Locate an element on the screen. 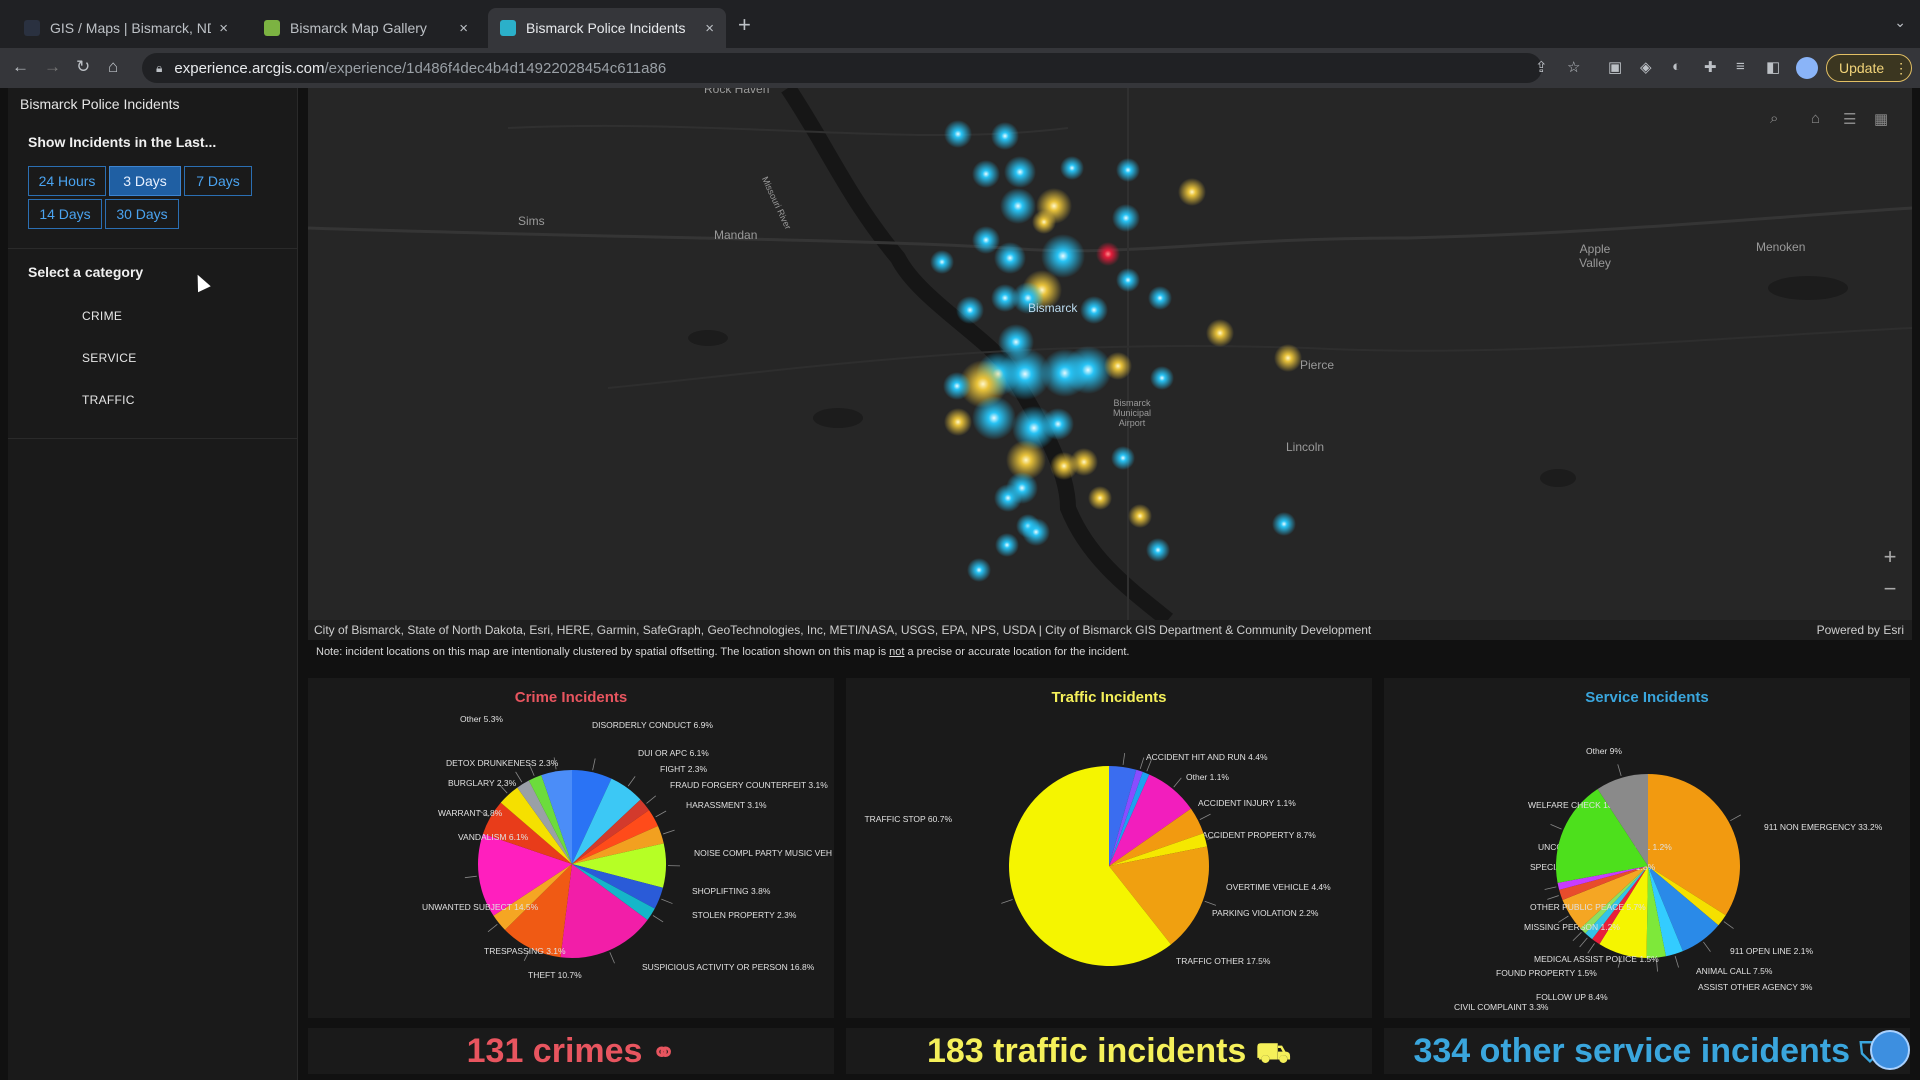 The width and height of the screenshot is (1920, 1080). map-home-icon: ⌂ is located at coordinates (1816, 118).